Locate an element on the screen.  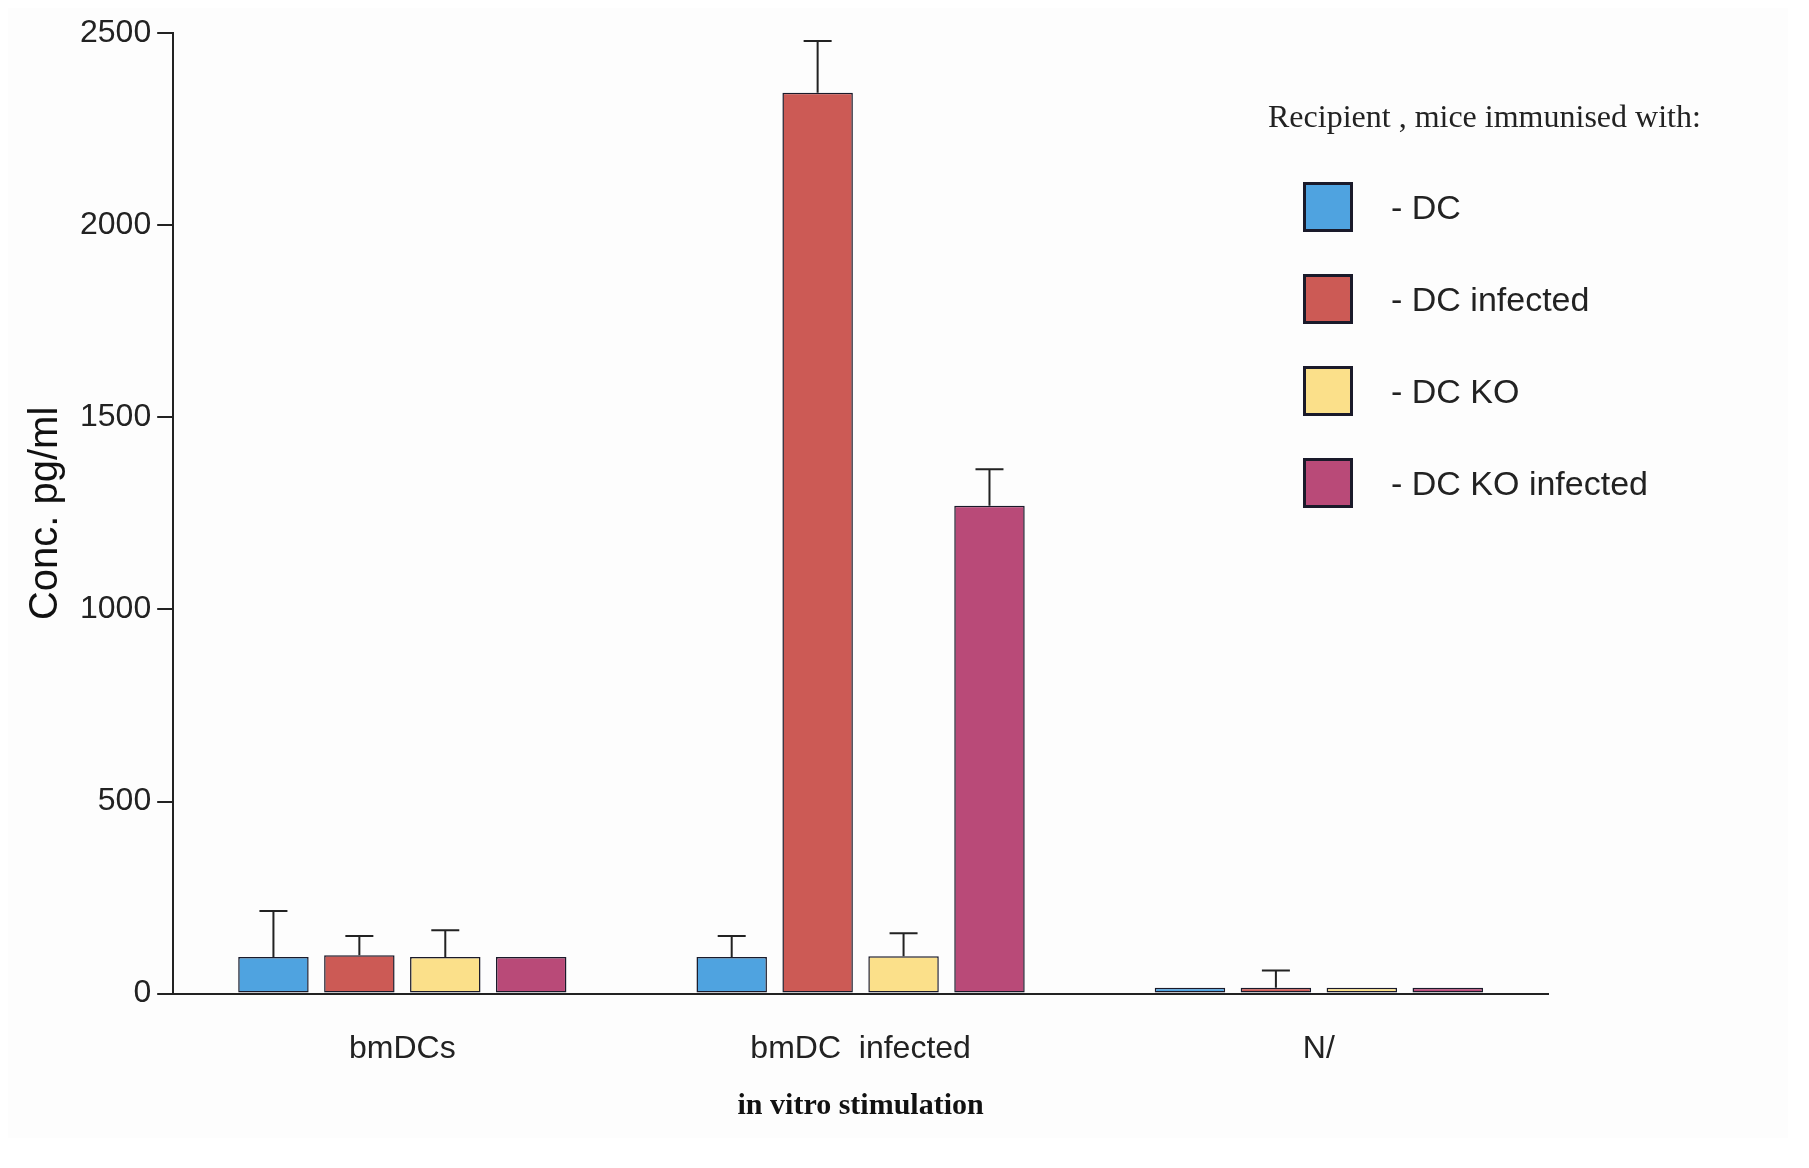
y-tick-label: 2000 is located at coordinates (116, 223).